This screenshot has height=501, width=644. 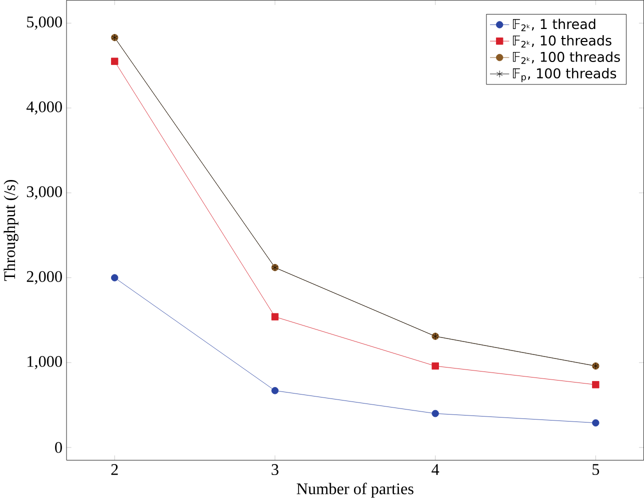 I want to click on legend-label: 𝔽$_{2ᵏ}$, 10 threads, so click(x=562, y=41).